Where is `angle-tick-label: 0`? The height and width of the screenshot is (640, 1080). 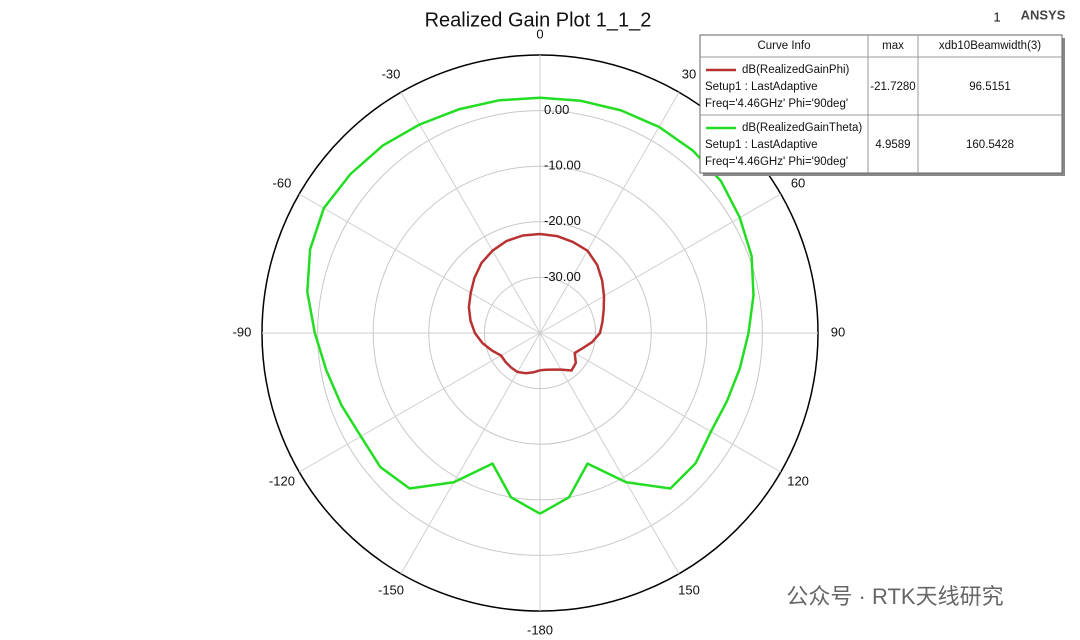 angle-tick-label: 0 is located at coordinates (539, 33).